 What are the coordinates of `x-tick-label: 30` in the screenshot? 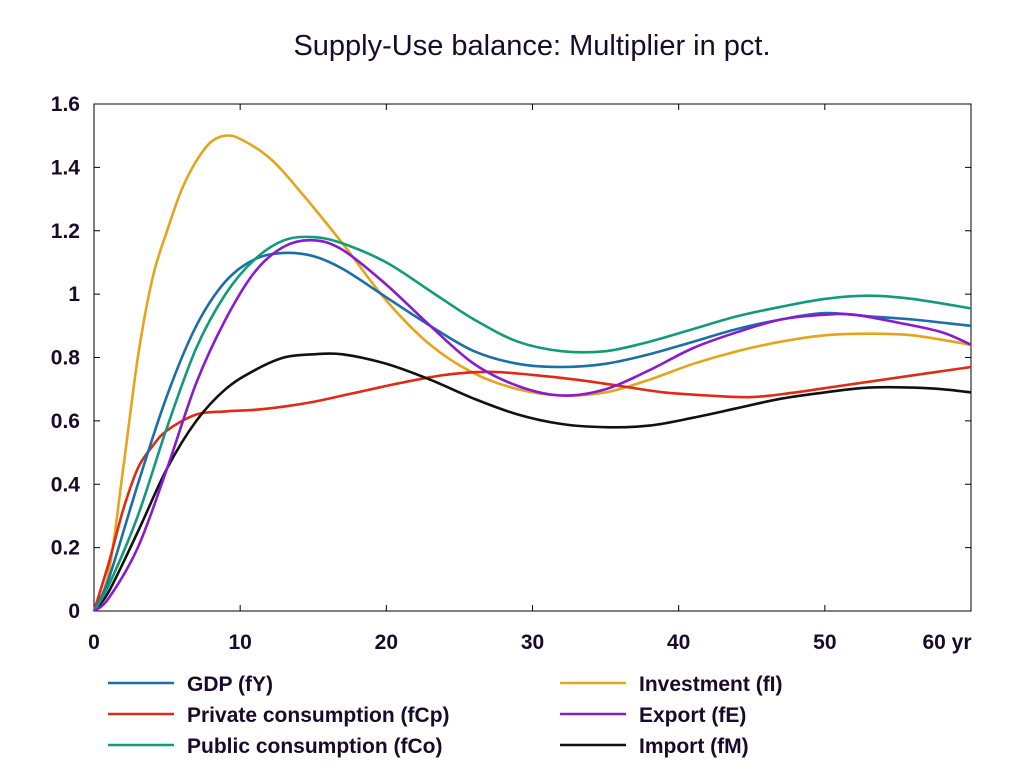 It's located at (532, 642).